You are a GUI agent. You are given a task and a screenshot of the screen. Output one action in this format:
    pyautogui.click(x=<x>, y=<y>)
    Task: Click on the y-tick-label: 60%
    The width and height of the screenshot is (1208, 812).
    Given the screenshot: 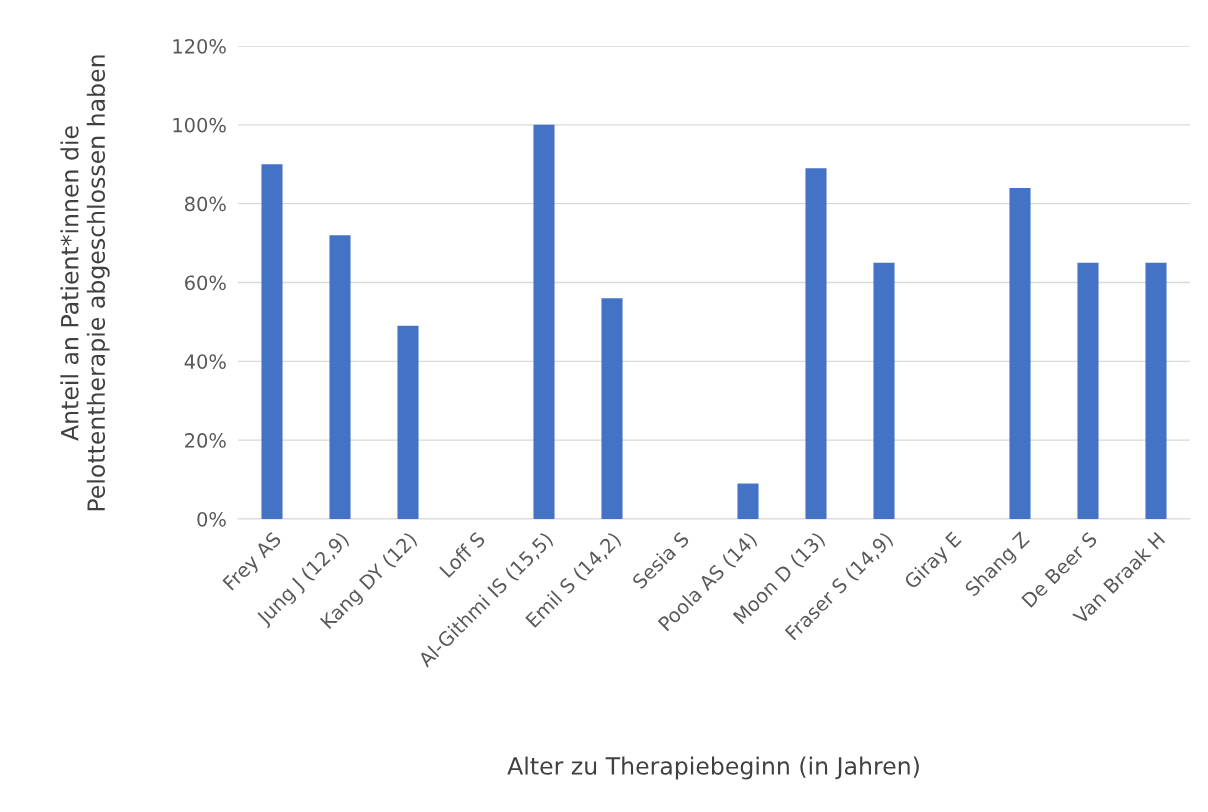 What is the action you would take?
    pyautogui.click(x=205, y=283)
    